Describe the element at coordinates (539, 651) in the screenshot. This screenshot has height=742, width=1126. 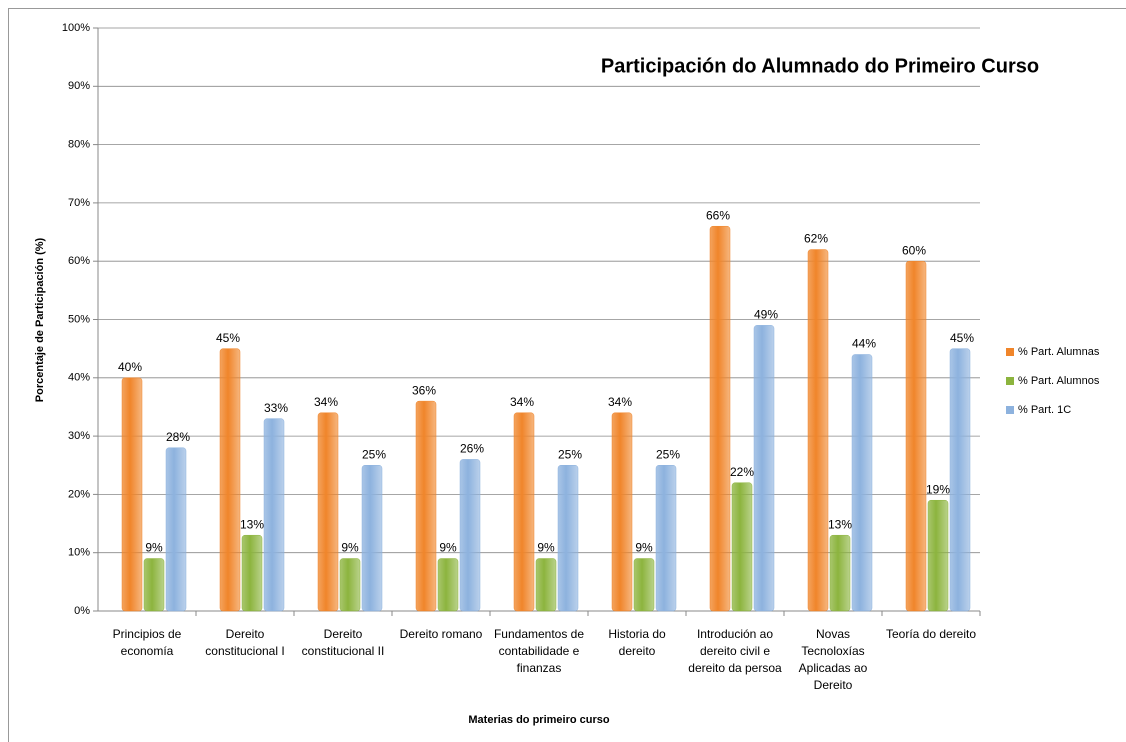
I see `x-tick-label: Fundamentos de contabilidade e finanzas` at that location.